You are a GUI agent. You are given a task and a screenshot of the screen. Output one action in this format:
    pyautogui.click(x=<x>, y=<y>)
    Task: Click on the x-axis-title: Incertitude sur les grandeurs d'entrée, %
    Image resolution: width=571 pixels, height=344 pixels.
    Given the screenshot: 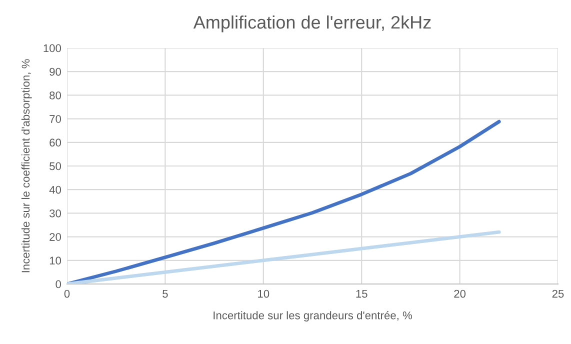 What is the action you would take?
    pyautogui.click(x=313, y=316)
    